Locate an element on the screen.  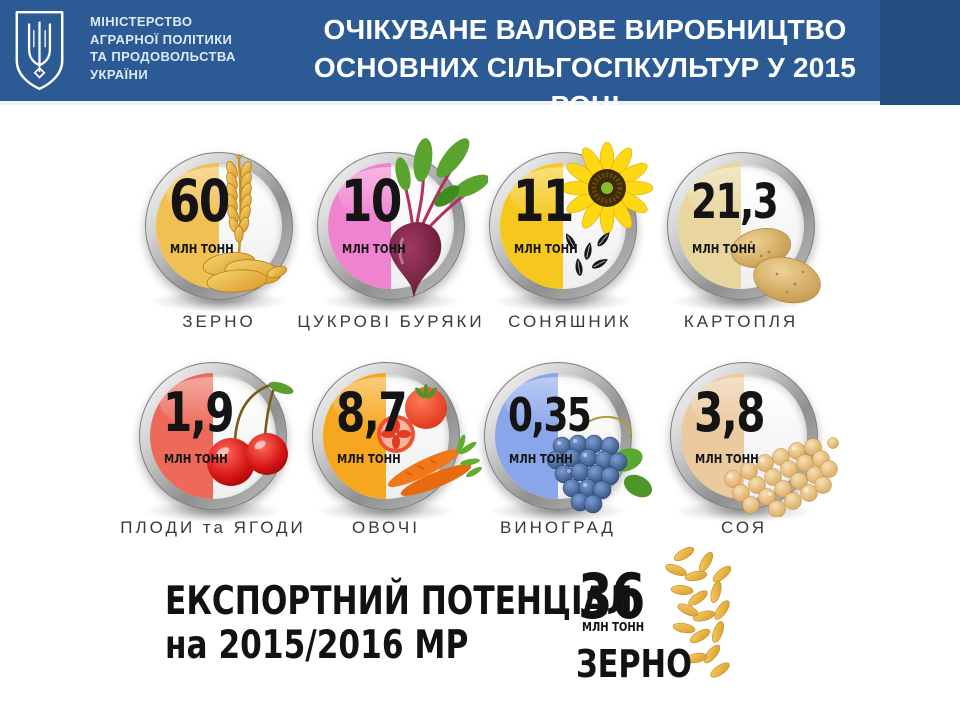
badge-vegetables: 8,7 МЛН ТОНН is located at coordinates (397, 442).